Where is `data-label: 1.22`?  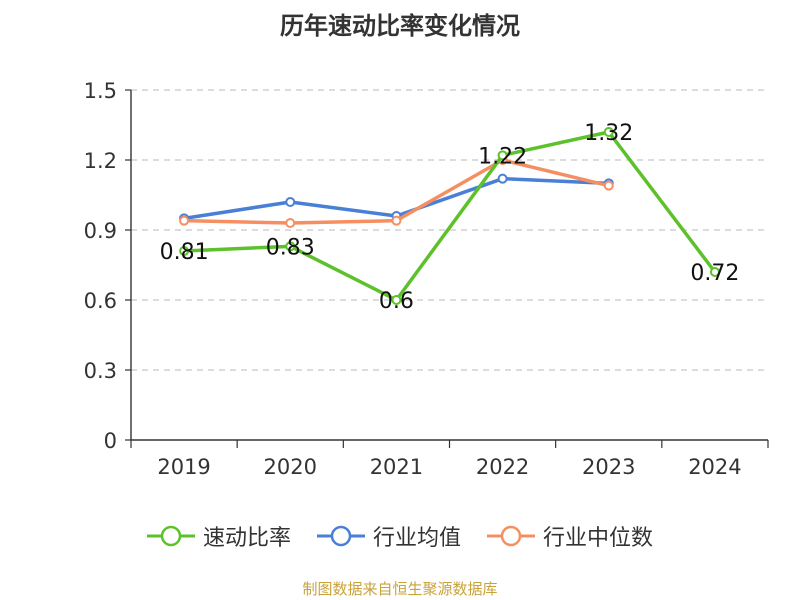 data-label: 1.22 is located at coordinates (502, 156).